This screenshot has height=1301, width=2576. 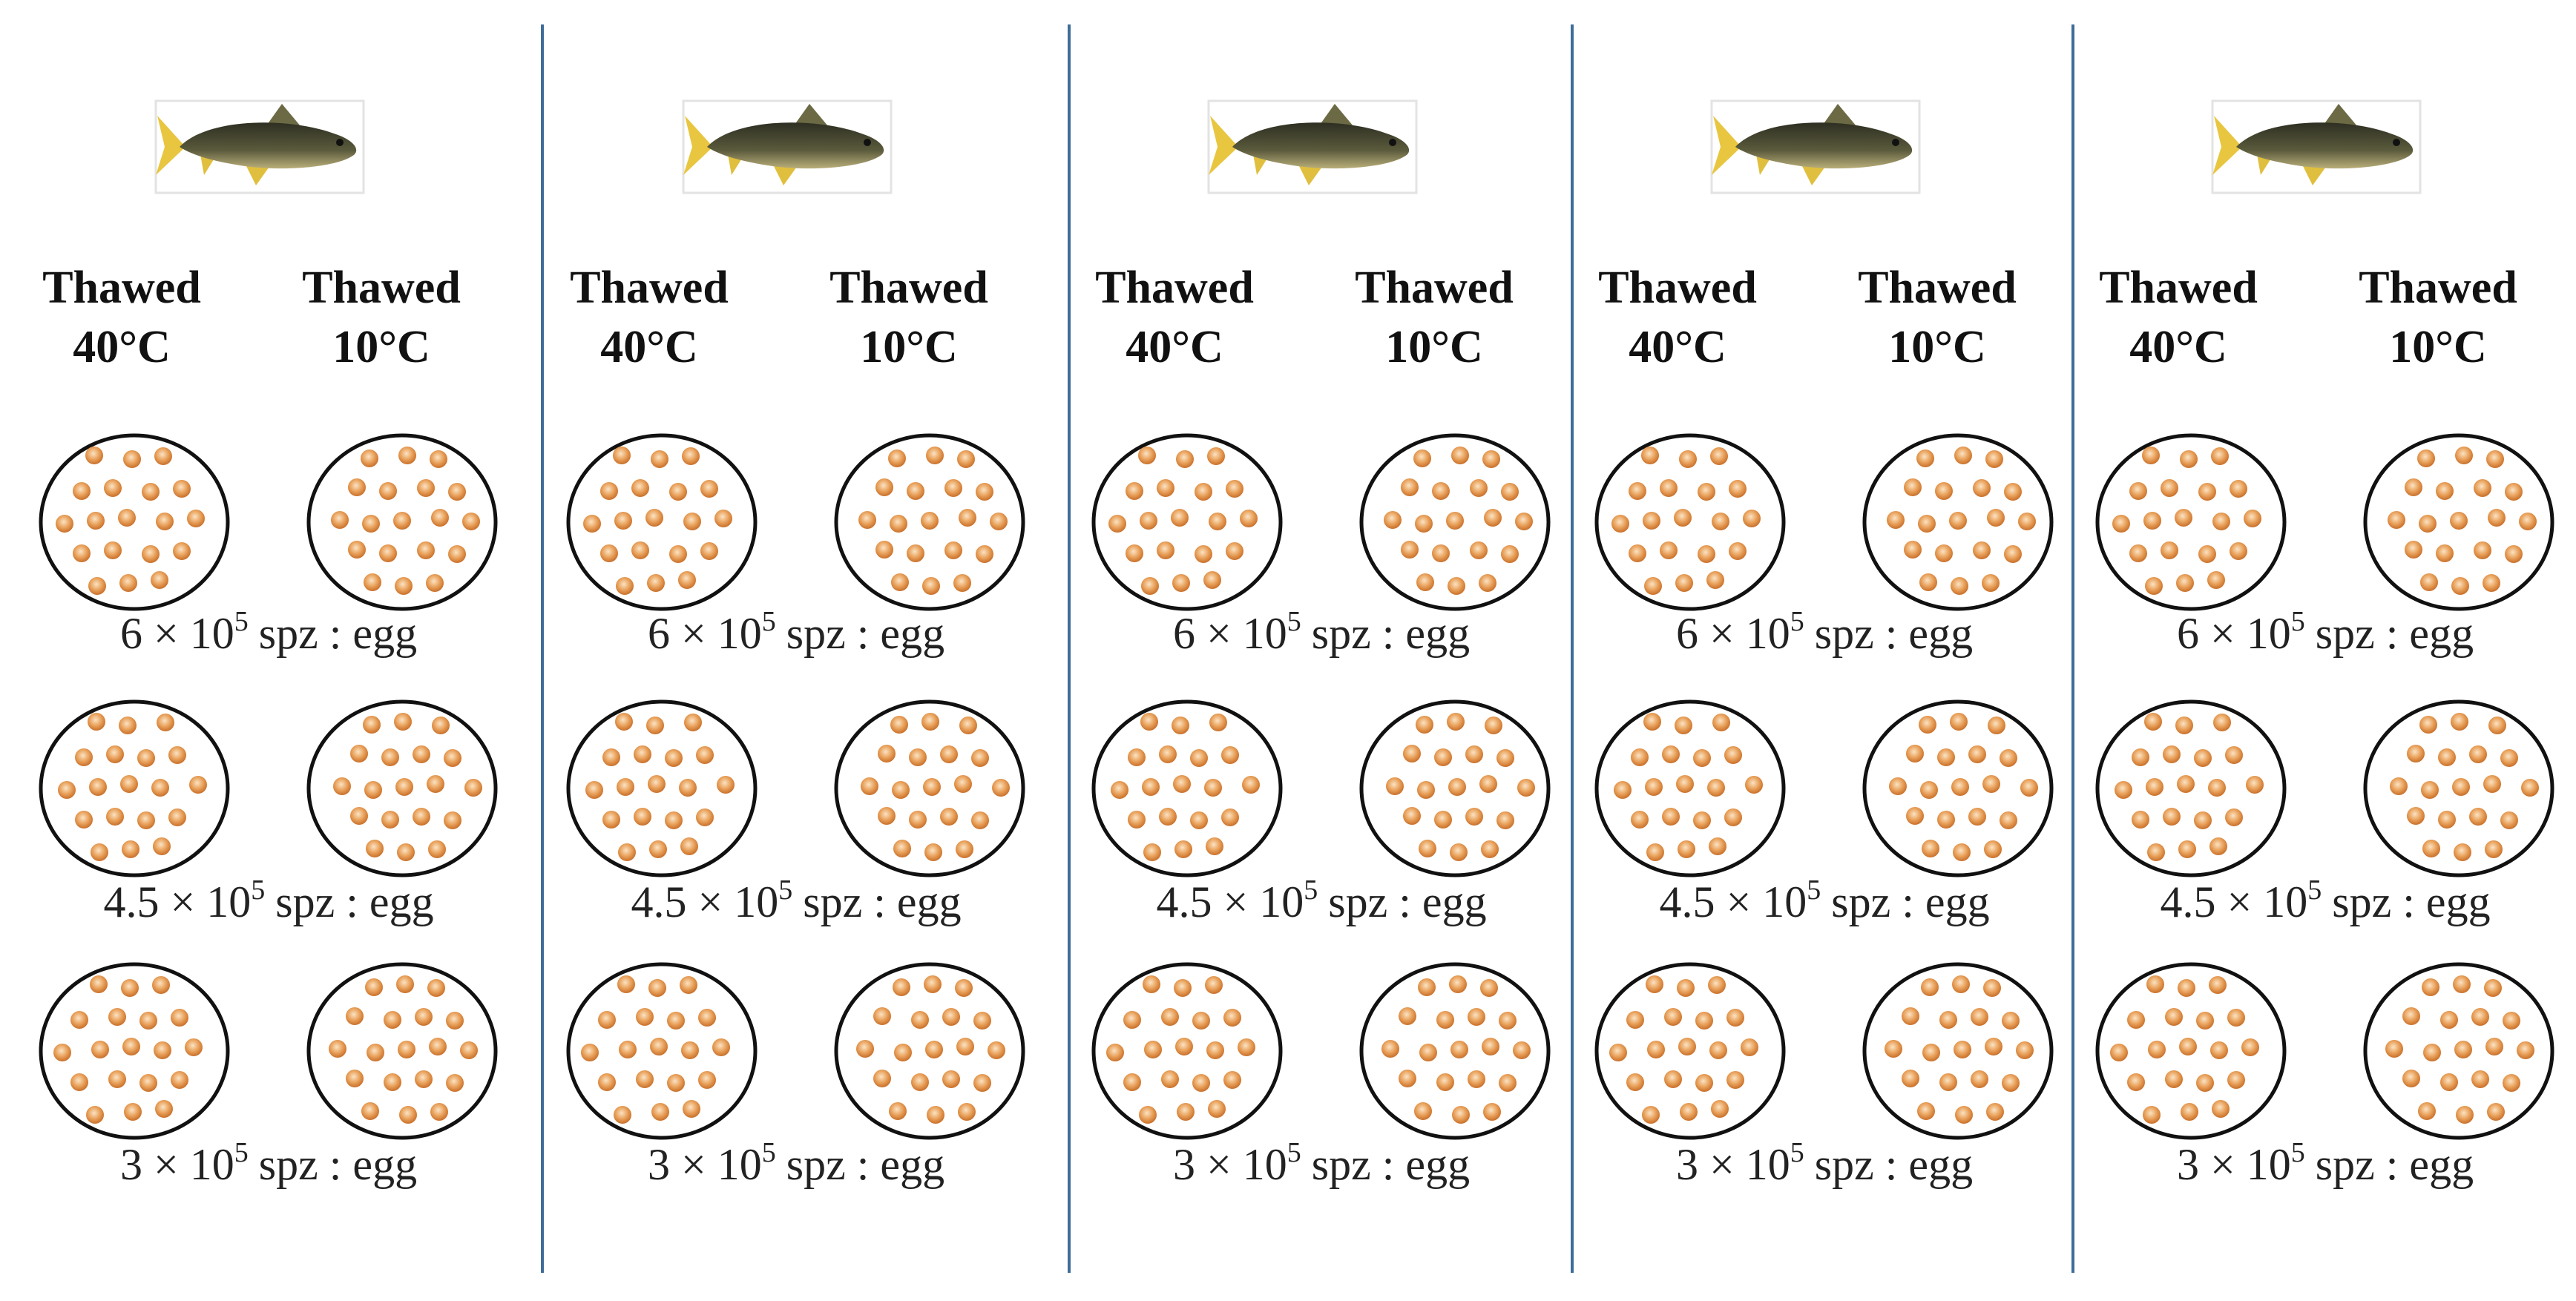 What do you see at coordinates (177, 1164) in the screenshot?
I see `dose-mantissa: 3 × 10` at bounding box center [177, 1164].